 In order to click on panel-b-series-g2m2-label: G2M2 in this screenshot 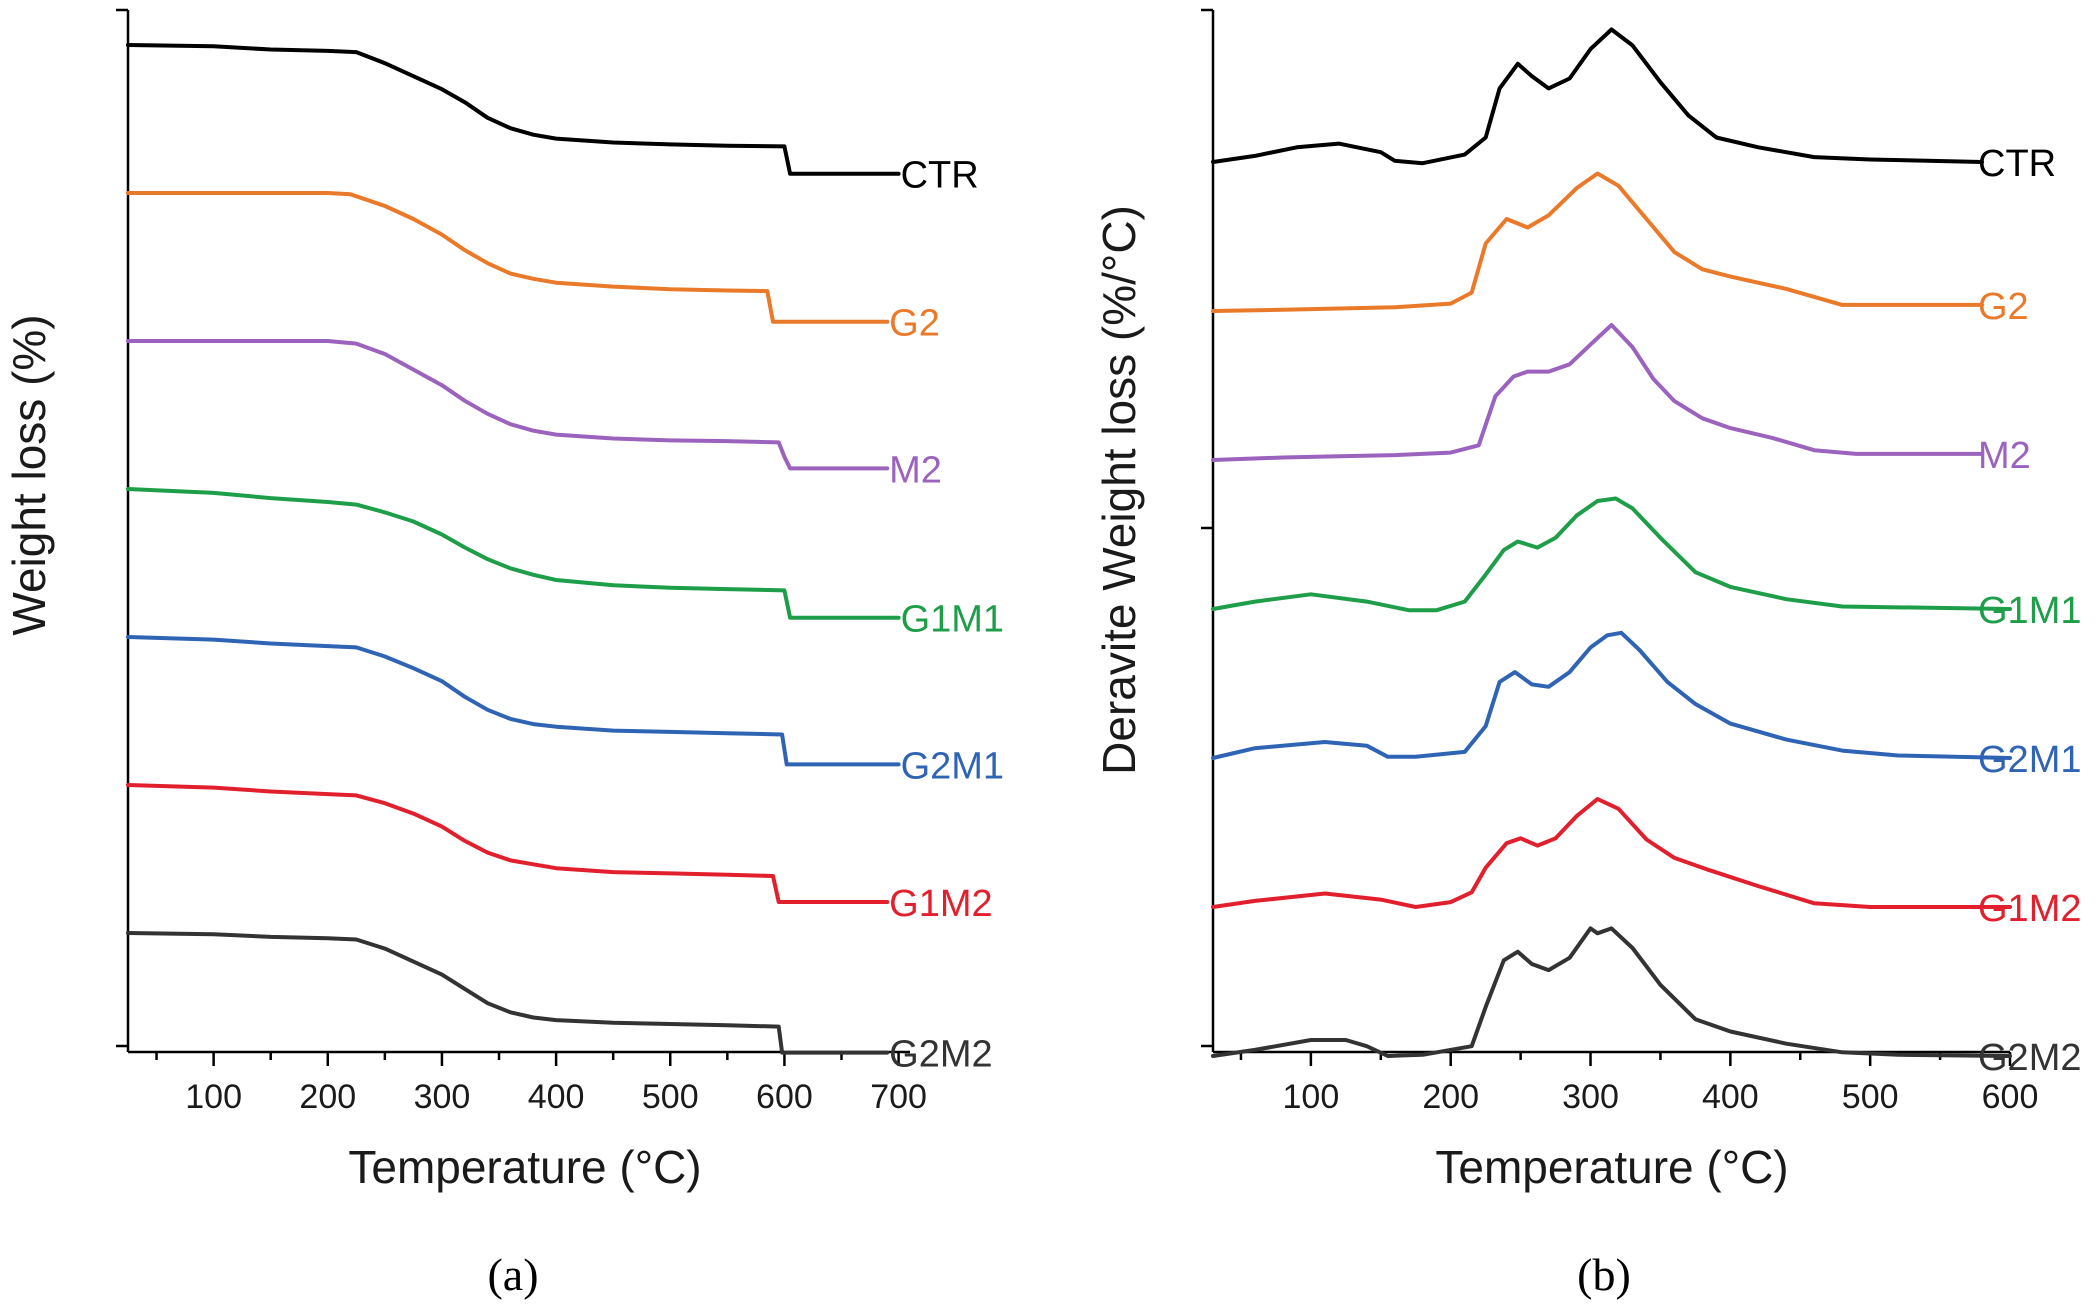, I will do `click(2029, 1058)`.